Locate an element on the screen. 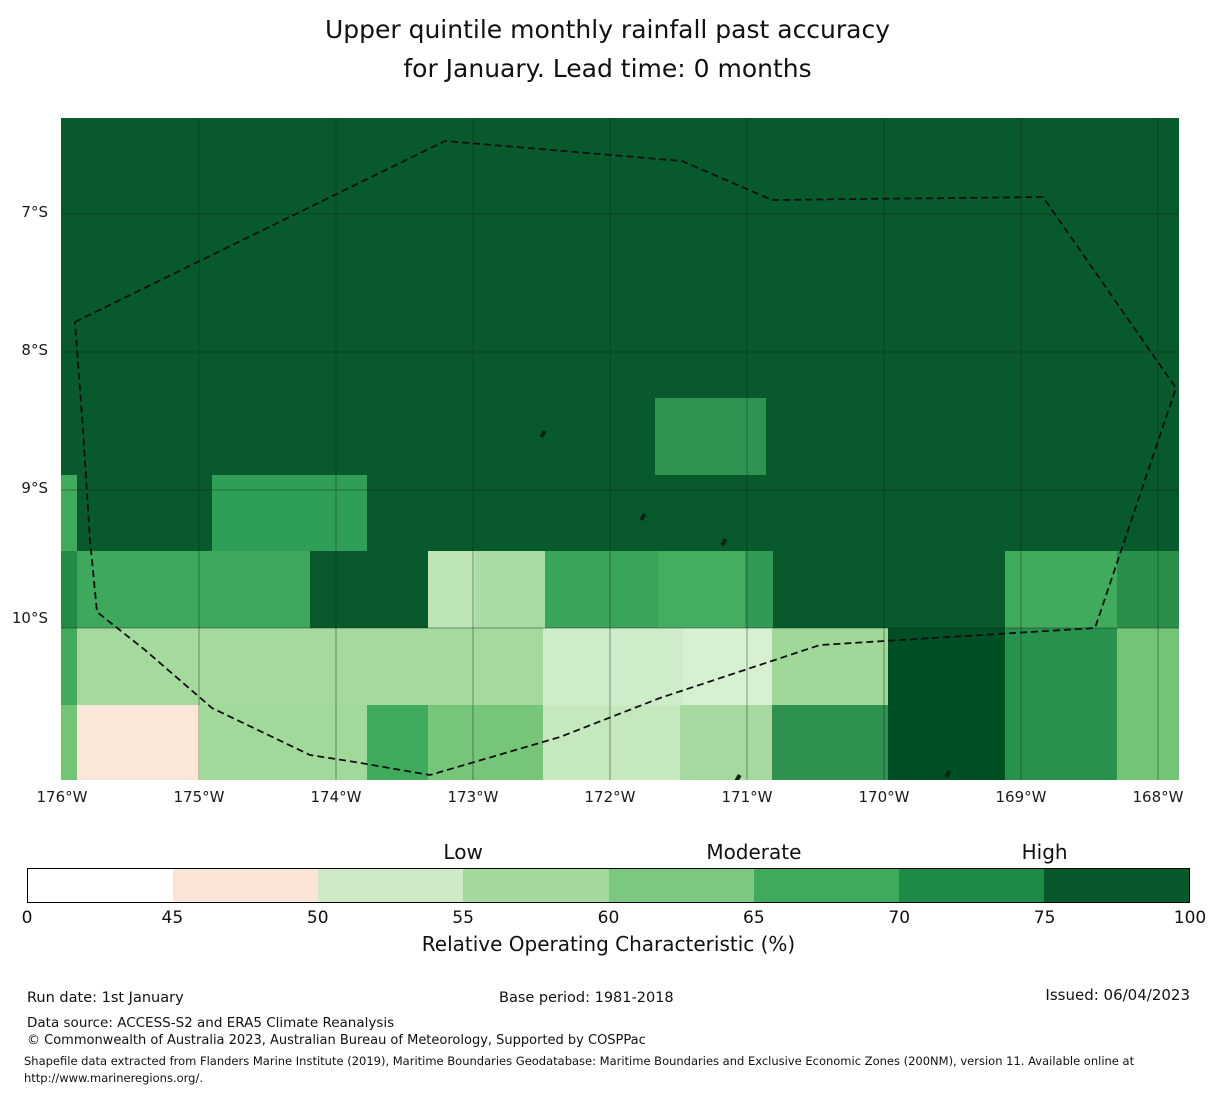  longitude-tick-label: 168°W is located at coordinates (1158, 797).